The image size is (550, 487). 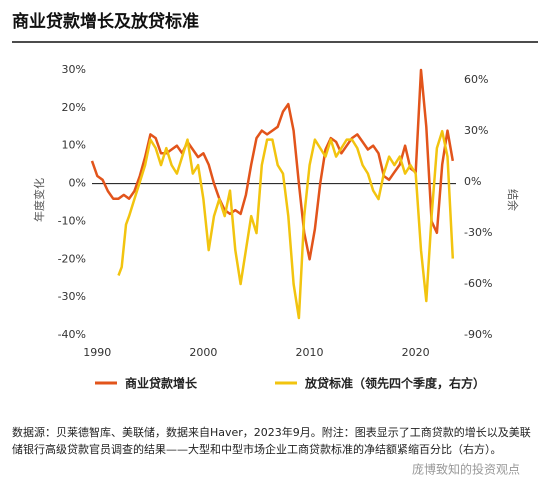 I want to click on y-tick-label: -30%, so click(x=72, y=296).